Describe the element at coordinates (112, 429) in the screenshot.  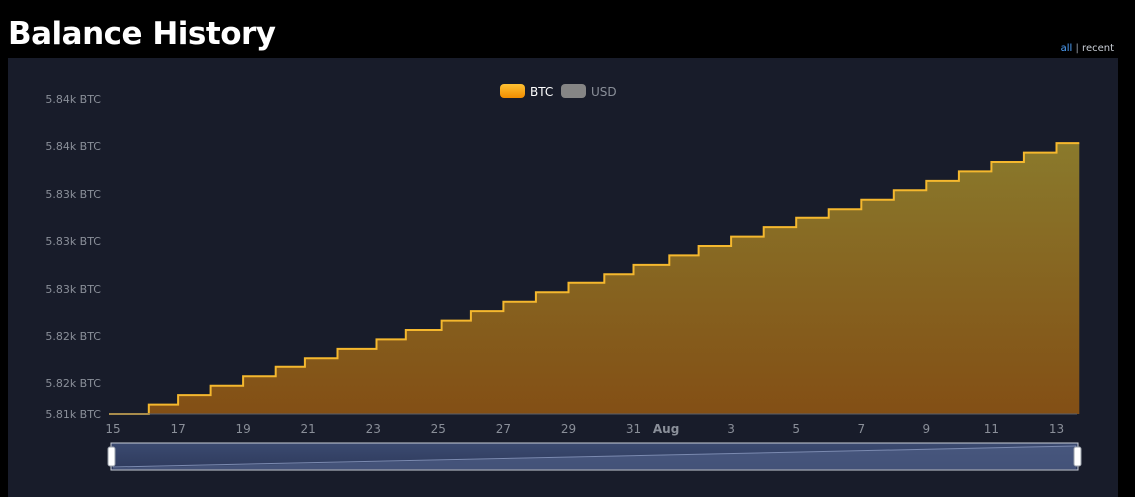
I see `x-tick-label: 15` at that location.